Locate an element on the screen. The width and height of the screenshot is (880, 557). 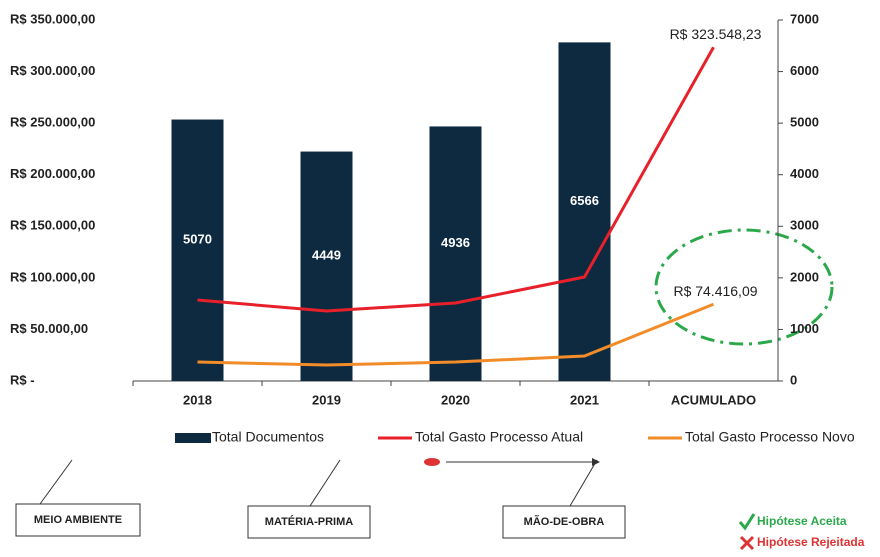
bar-label: 4449 is located at coordinates (326, 255).